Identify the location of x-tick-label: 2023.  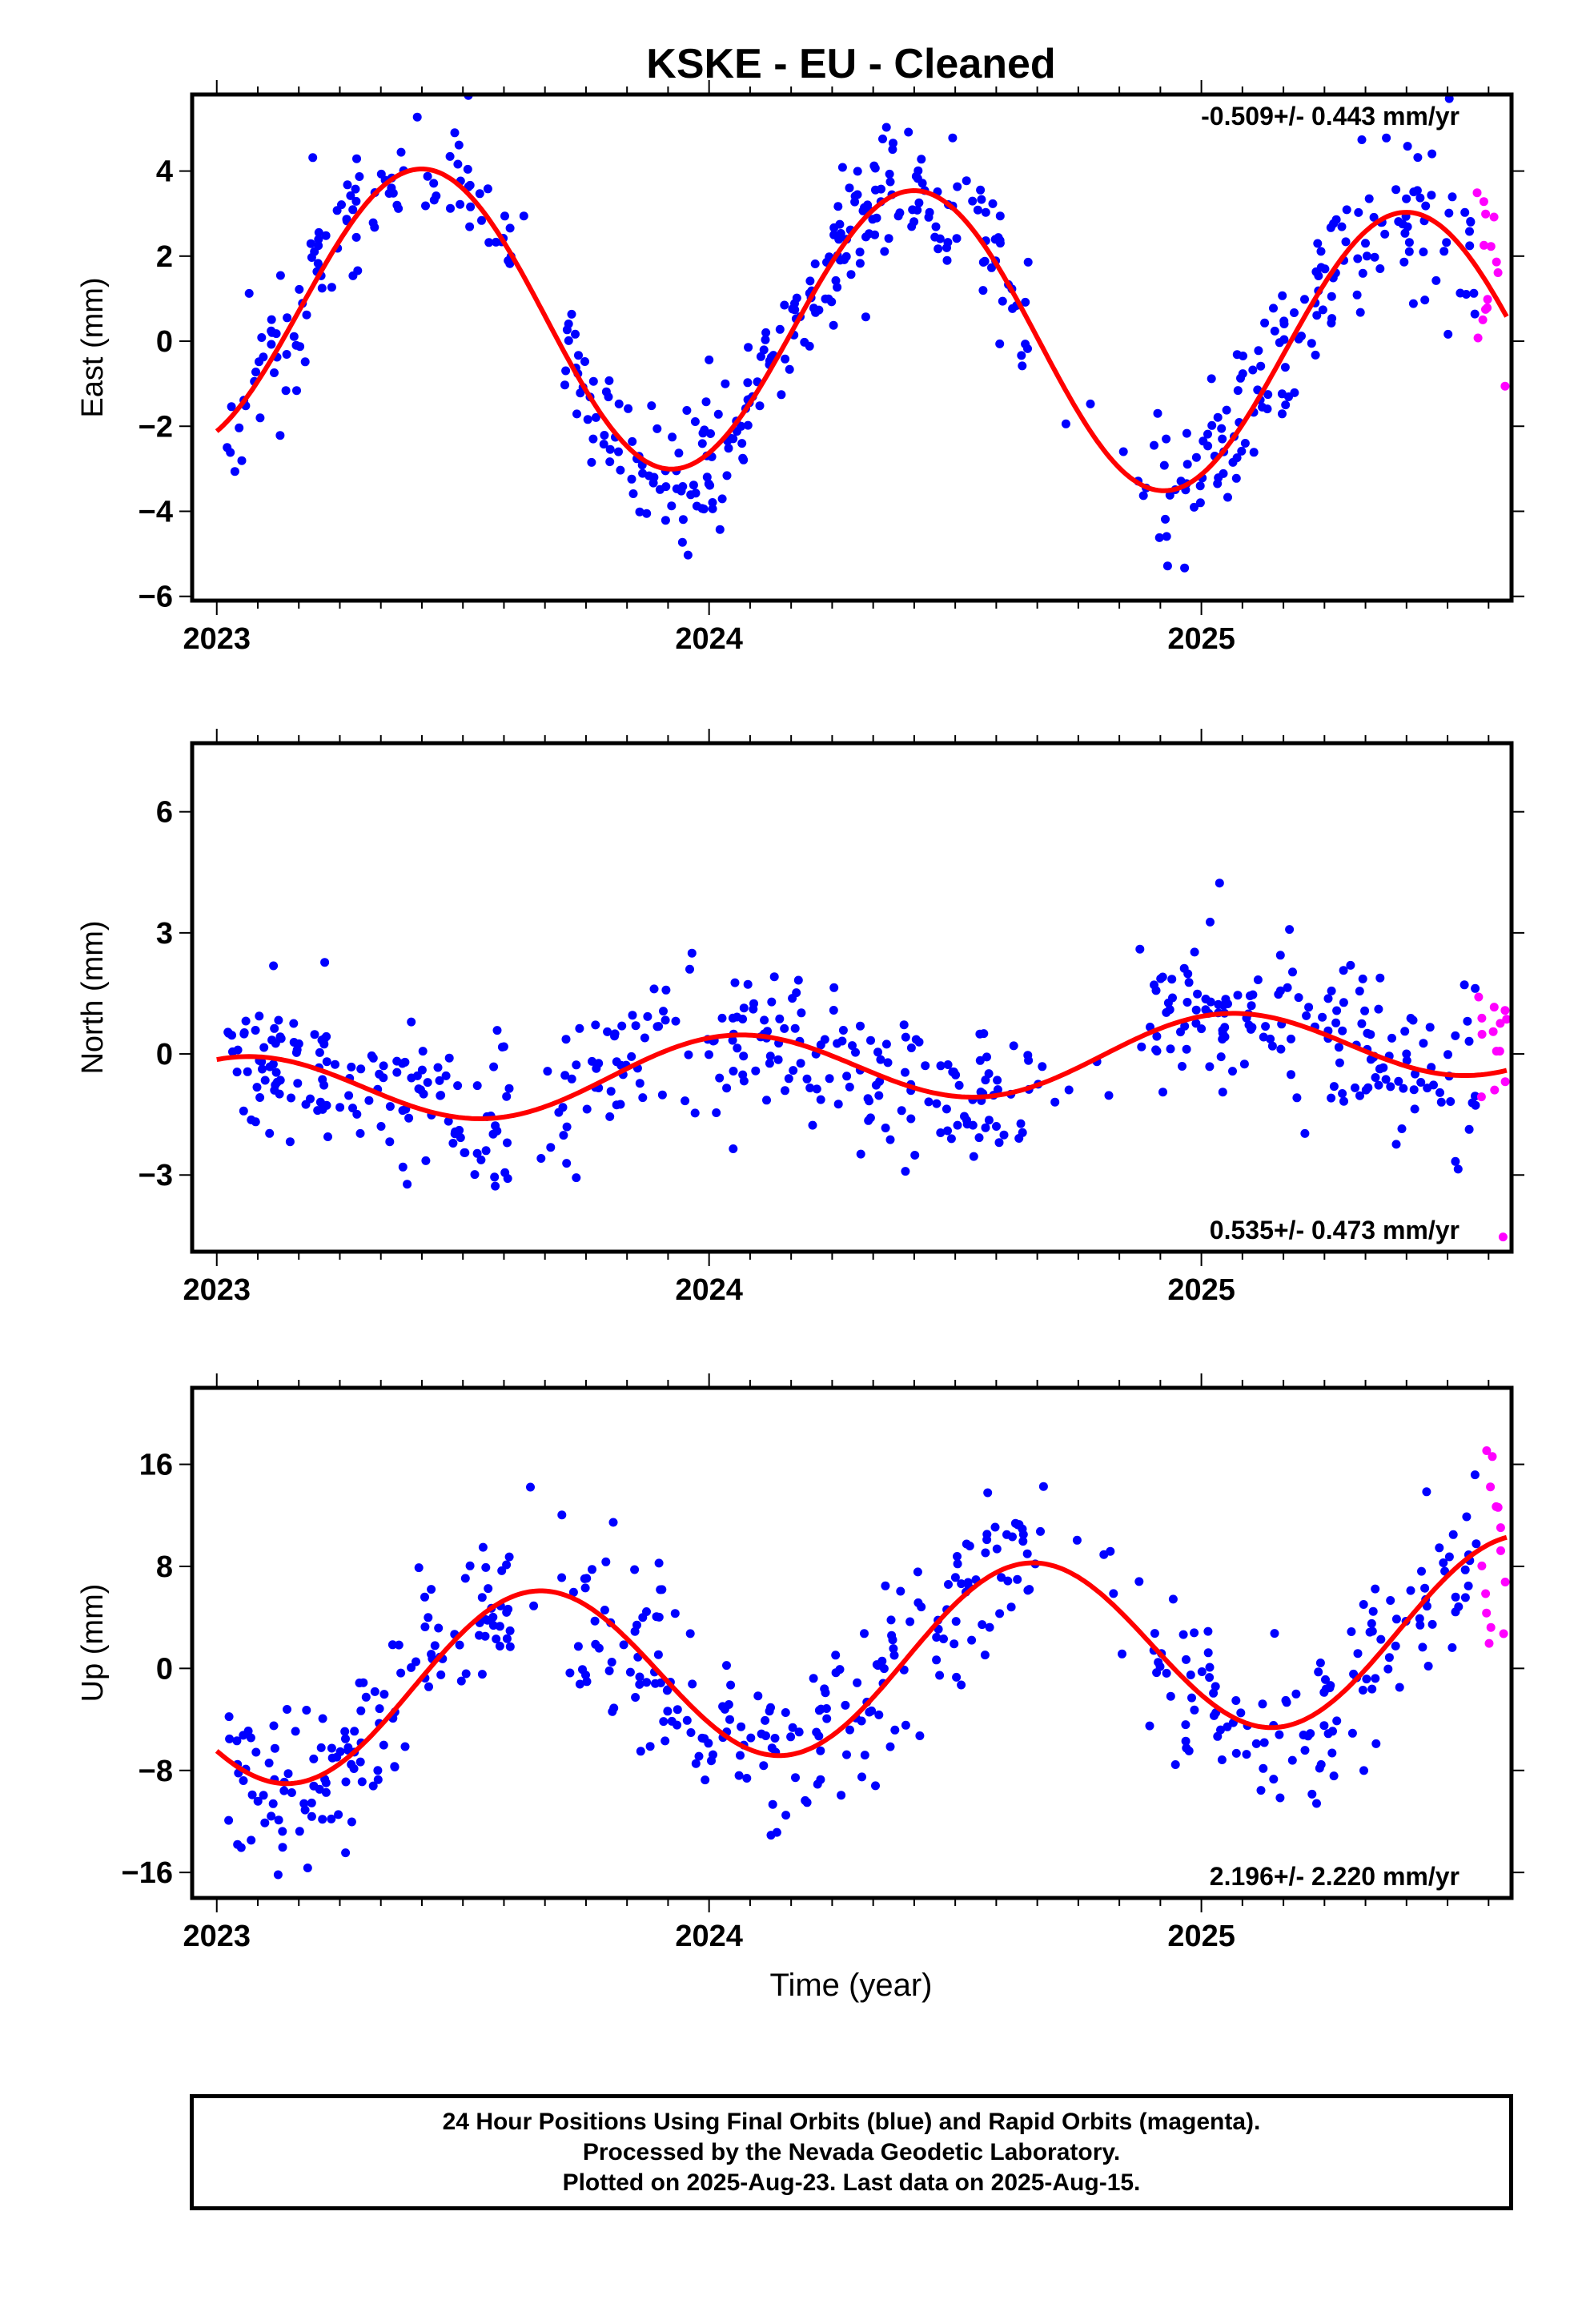
(217, 1290).